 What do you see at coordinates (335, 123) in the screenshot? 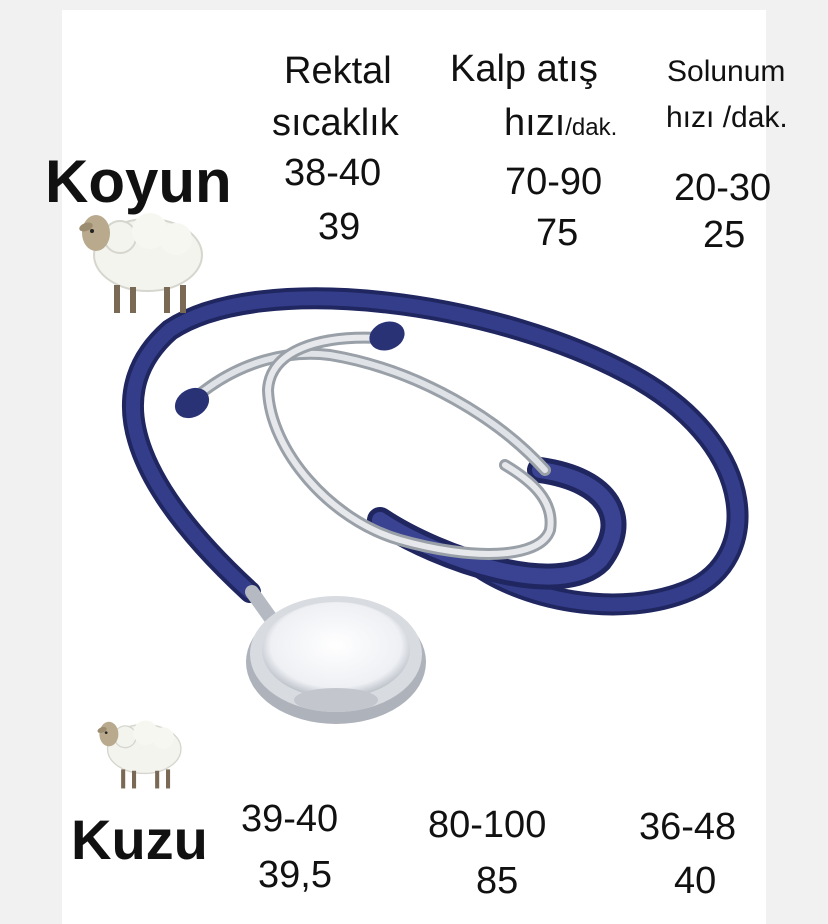
I see `header-rectal-line2: sıcaklık` at bounding box center [335, 123].